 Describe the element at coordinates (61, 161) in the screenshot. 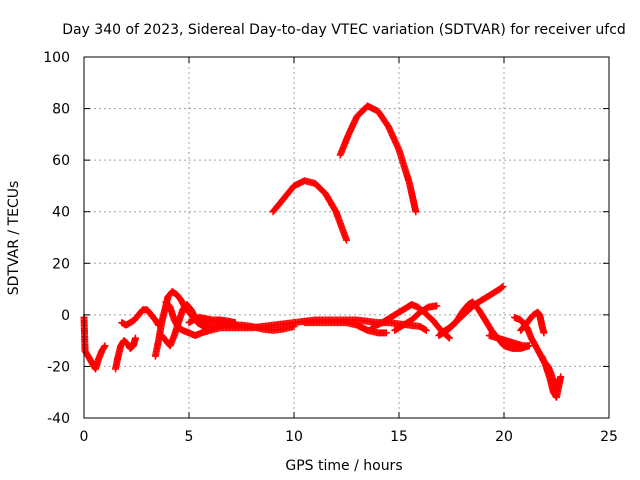

I see `y-tick-label: 60` at that location.